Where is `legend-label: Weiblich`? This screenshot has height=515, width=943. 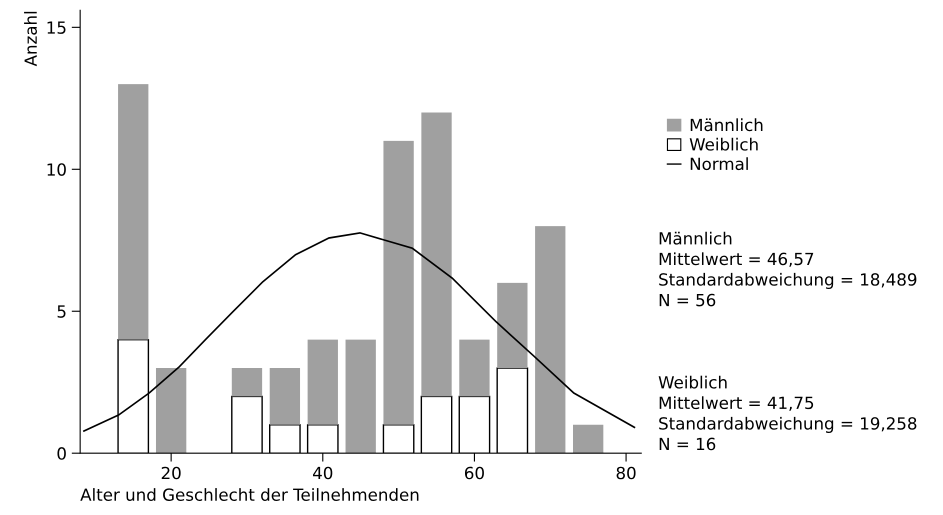
legend-label: Weiblich is located at coordinates (724, 144).